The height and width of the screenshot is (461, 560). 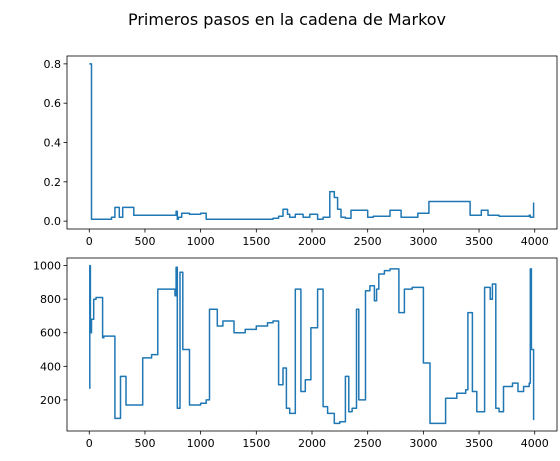 What do you see at coordinates (89, 241) in the screenshot?
I see `x-tick-label-1-0: 0` at bounding box center [89, 241].